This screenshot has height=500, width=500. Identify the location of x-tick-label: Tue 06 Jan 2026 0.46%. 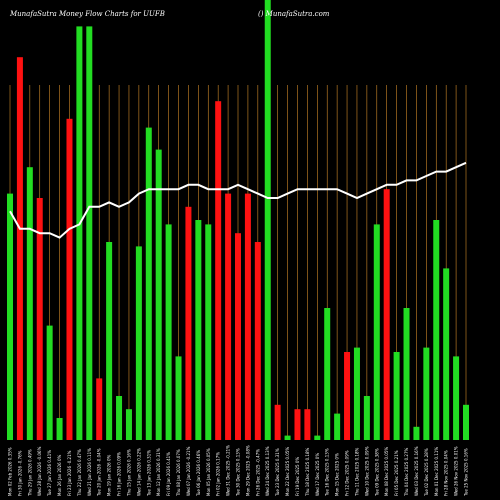
(198, 473).